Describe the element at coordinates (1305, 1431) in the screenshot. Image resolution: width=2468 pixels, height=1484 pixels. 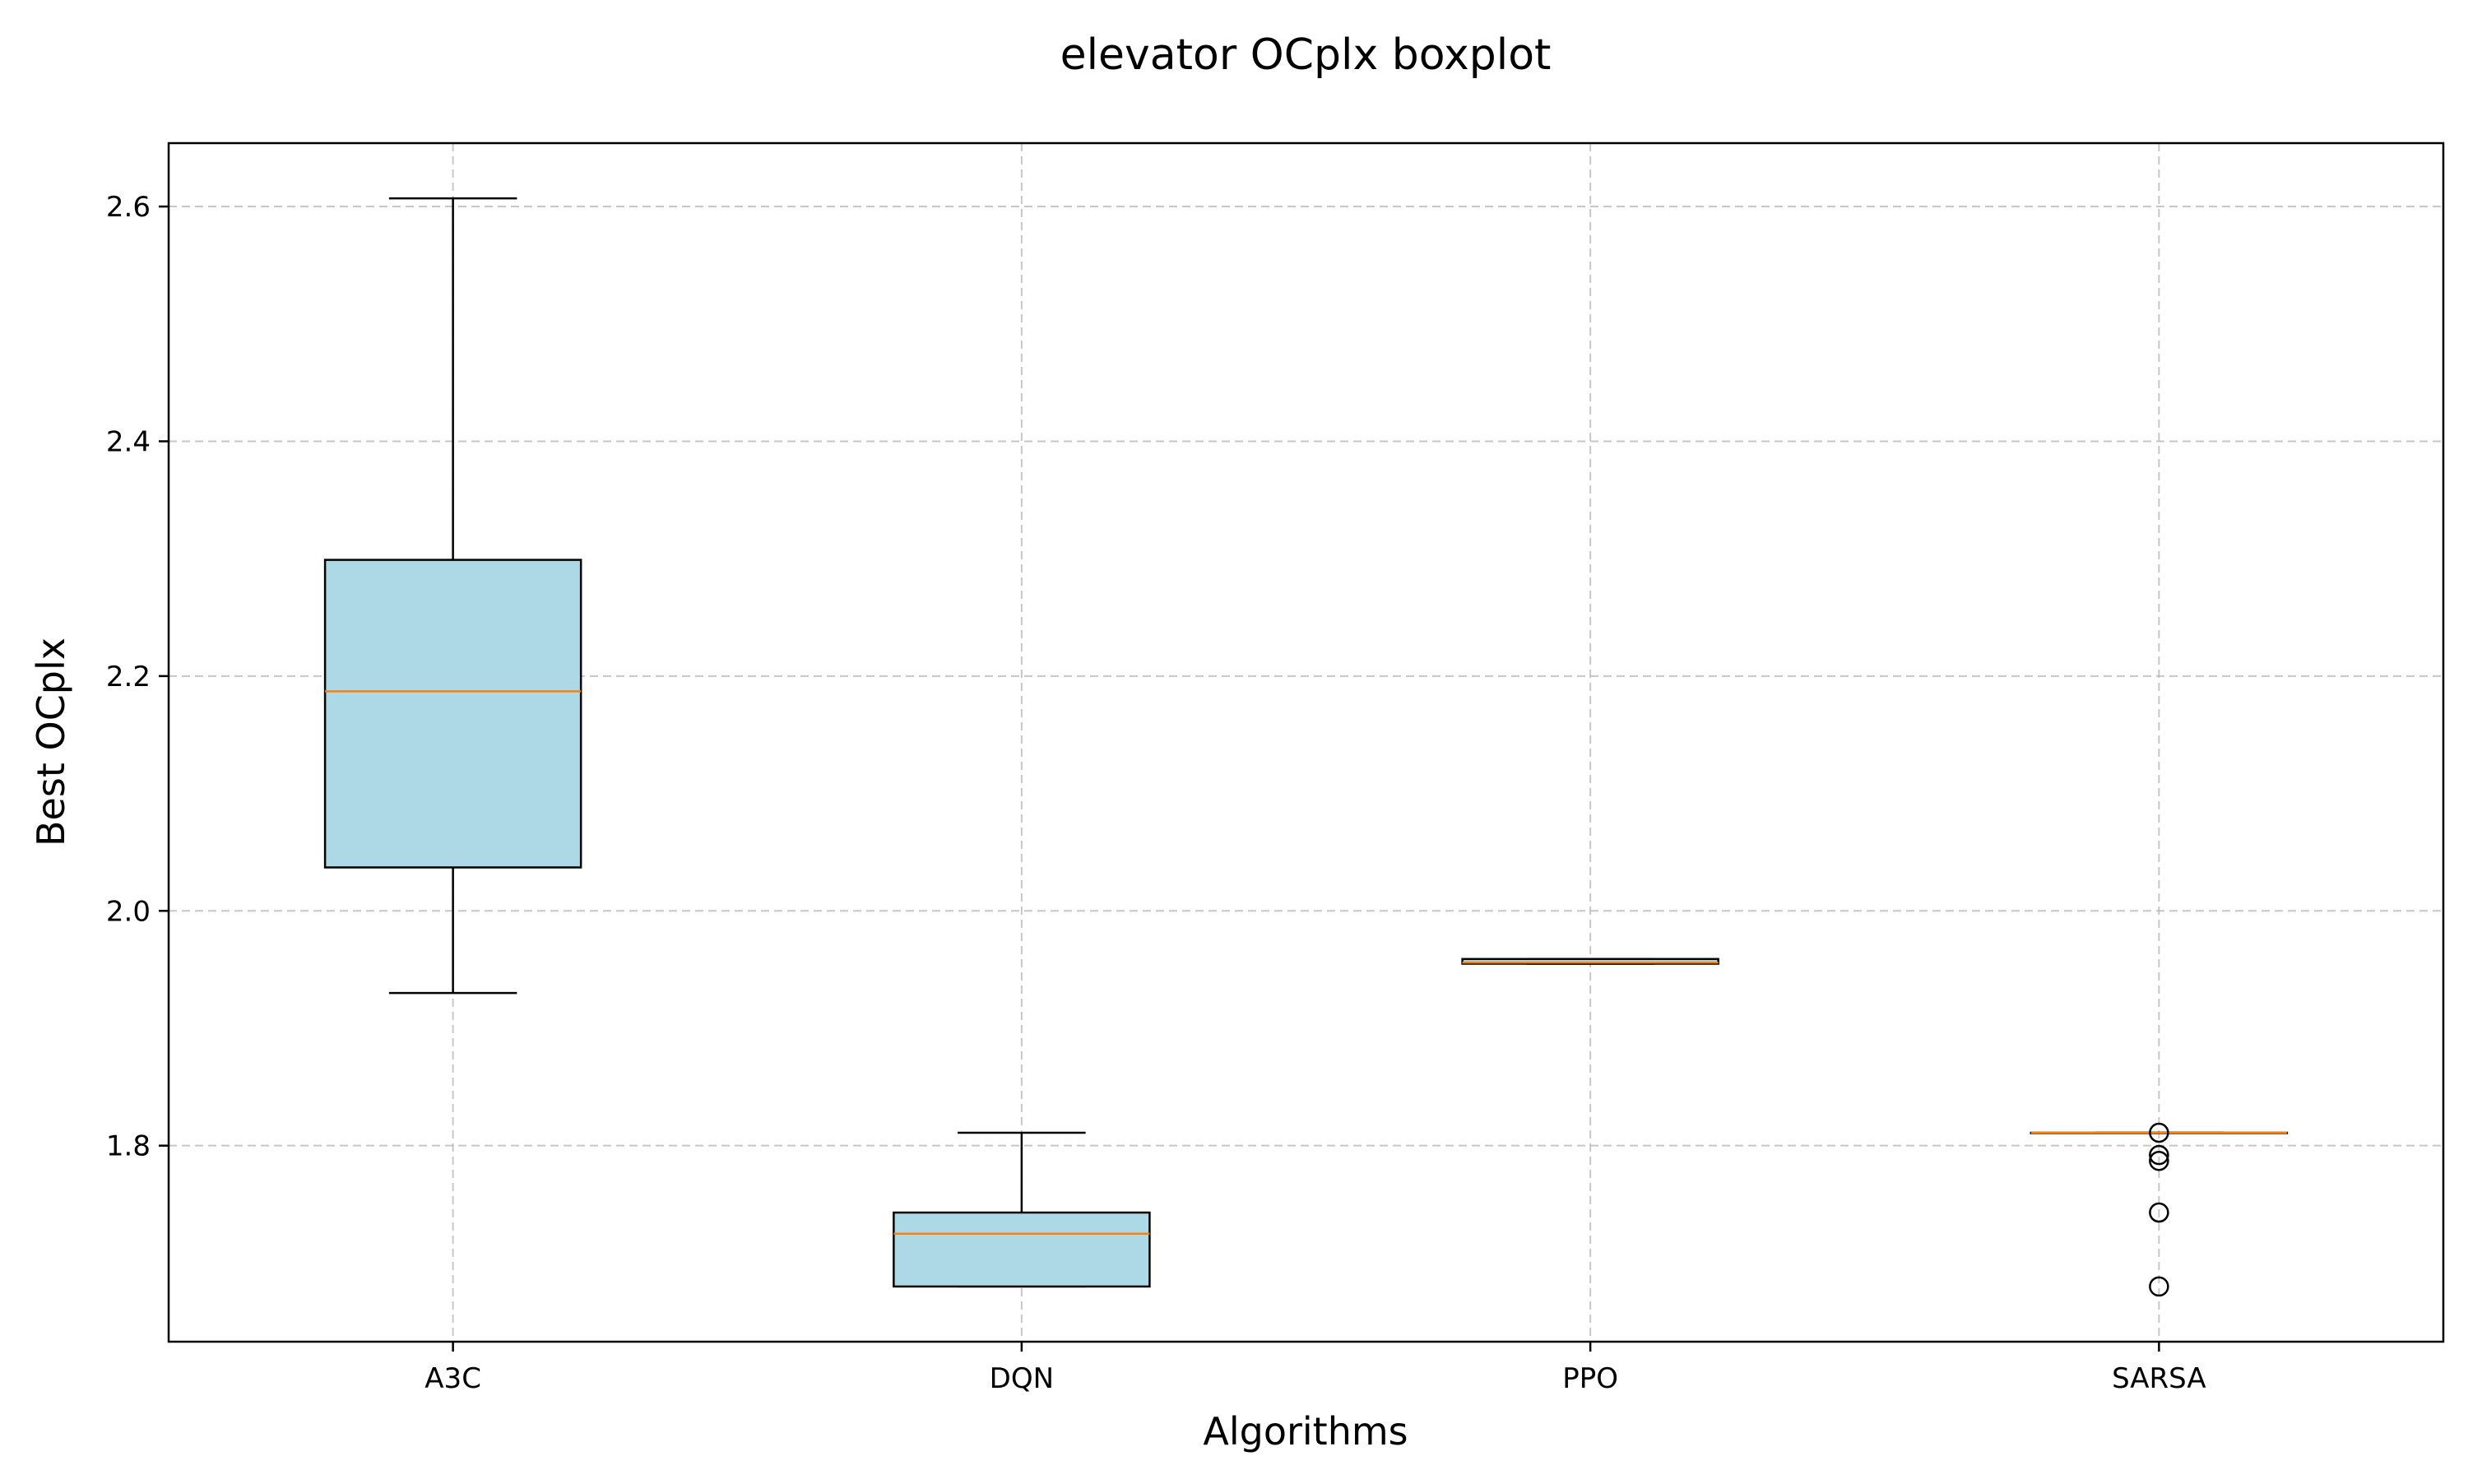
I see `x-axis-label: Algorithms` at that location.